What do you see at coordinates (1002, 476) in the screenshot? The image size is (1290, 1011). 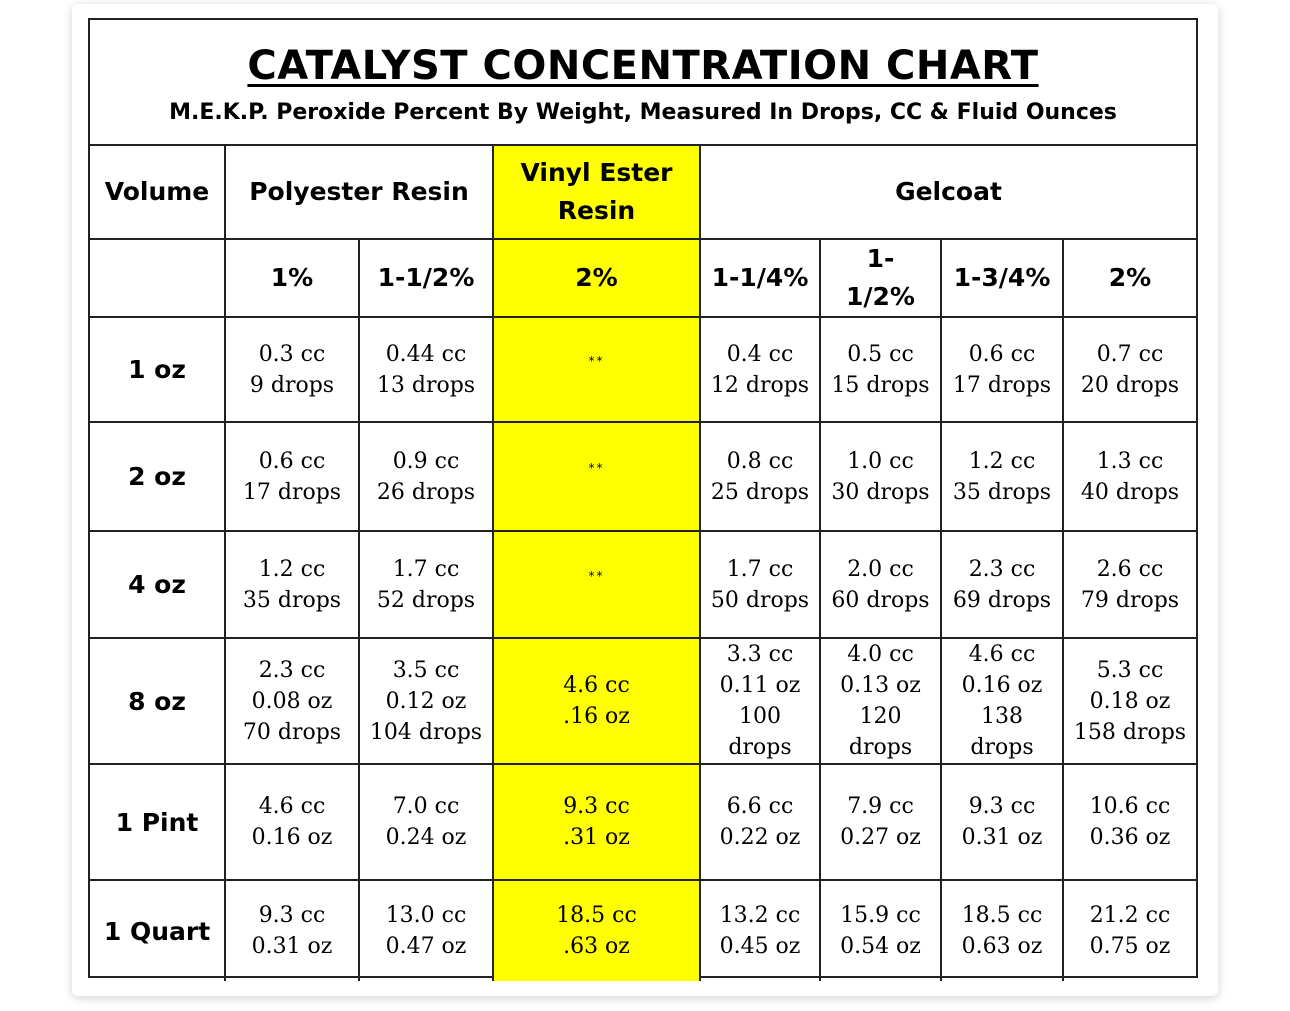 I see `value-cell: 1.2 cc 35 drops` at bounding box center [1002, 476].